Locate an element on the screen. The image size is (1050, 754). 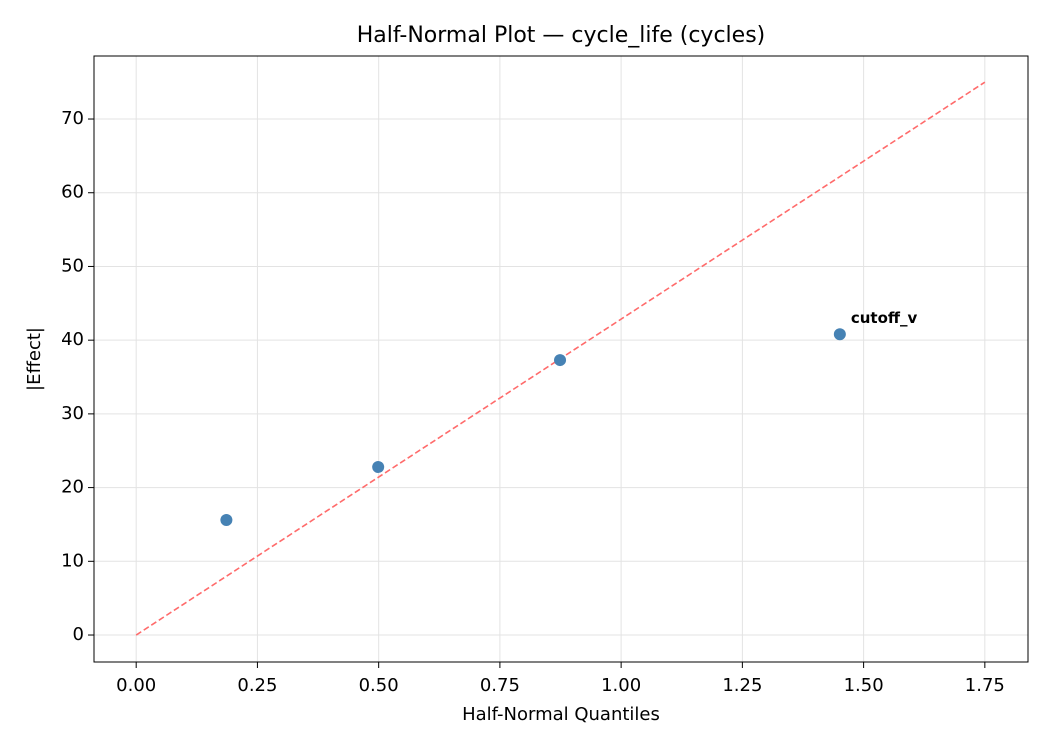
x-axis-label: Half-Normal Quantiles is located at coordinates (561, 714).